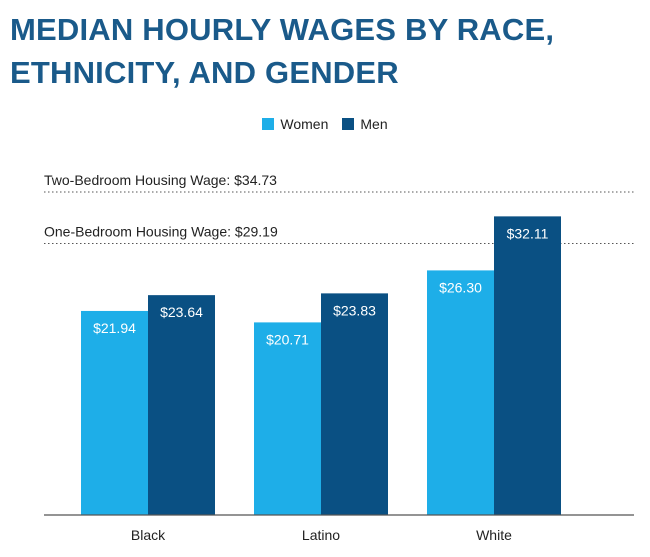 This screenshot has height=557, width=650. Describe the element at coordinates (348, 124) in the screenshot. I see `legend-swatch-men` at that location.